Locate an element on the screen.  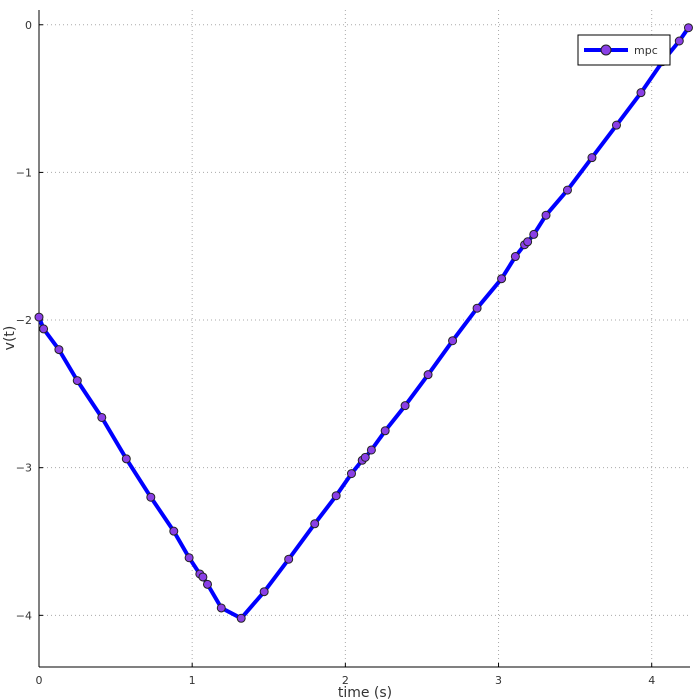
legend-marker-sample is located at coordinates (606, 50).